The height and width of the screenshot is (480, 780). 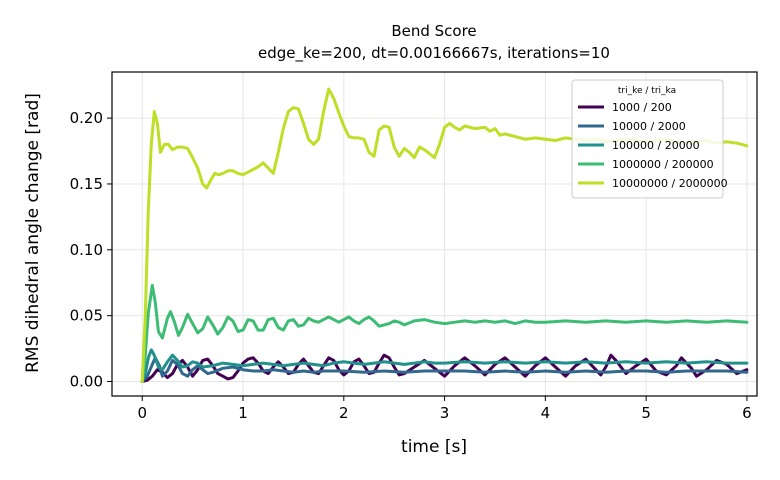 What do you see at coordinates (670, 183) in the screenshot?
I see `legend-label-4: 10000000 / 2000000` at bounding box center [670, 183].